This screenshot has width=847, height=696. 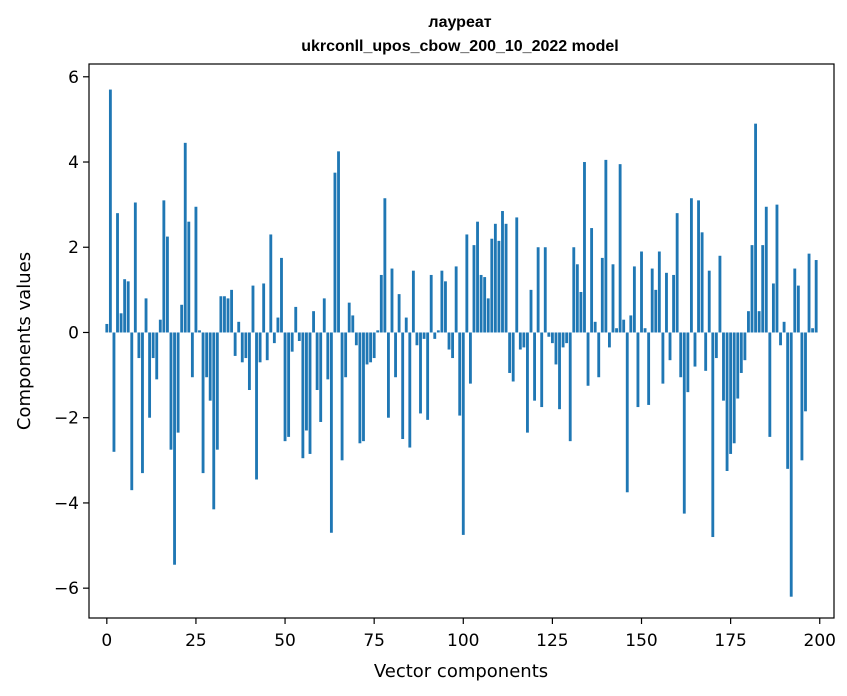 I want to click on x-axis-ticks: 0 25 50 75 100 125 150 175 200, so click(x=468, y=634).